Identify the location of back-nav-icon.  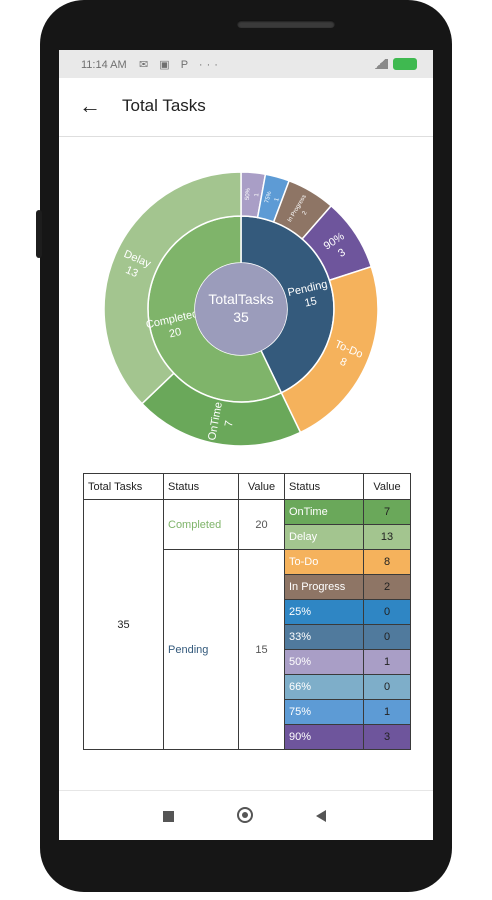
(321, 816).